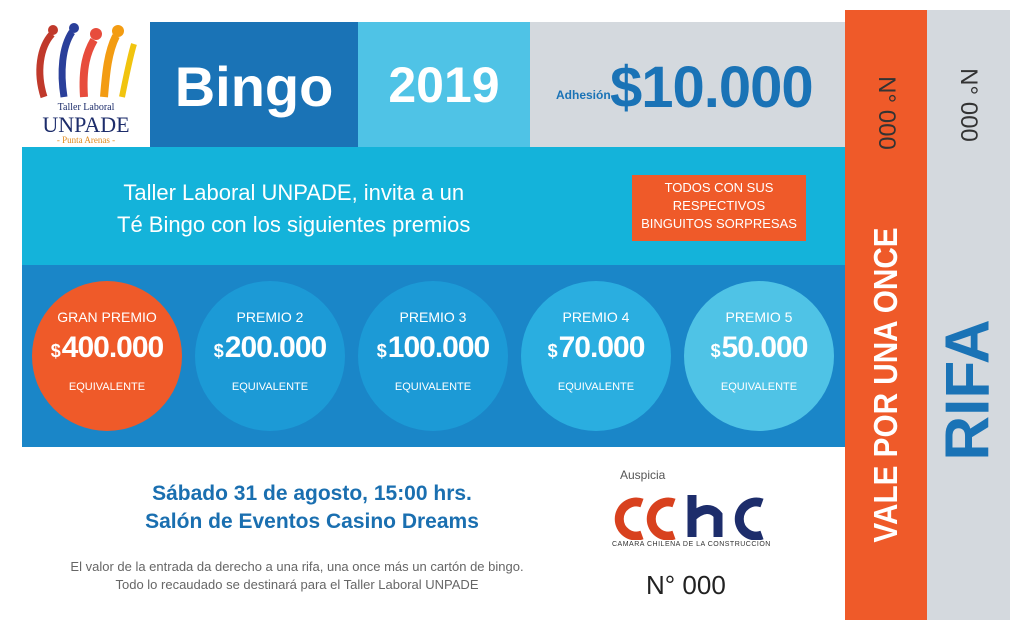  I want to click on prize: GRAN PREMIO $400.000 EQUIVALENTE, so click(107, 356).